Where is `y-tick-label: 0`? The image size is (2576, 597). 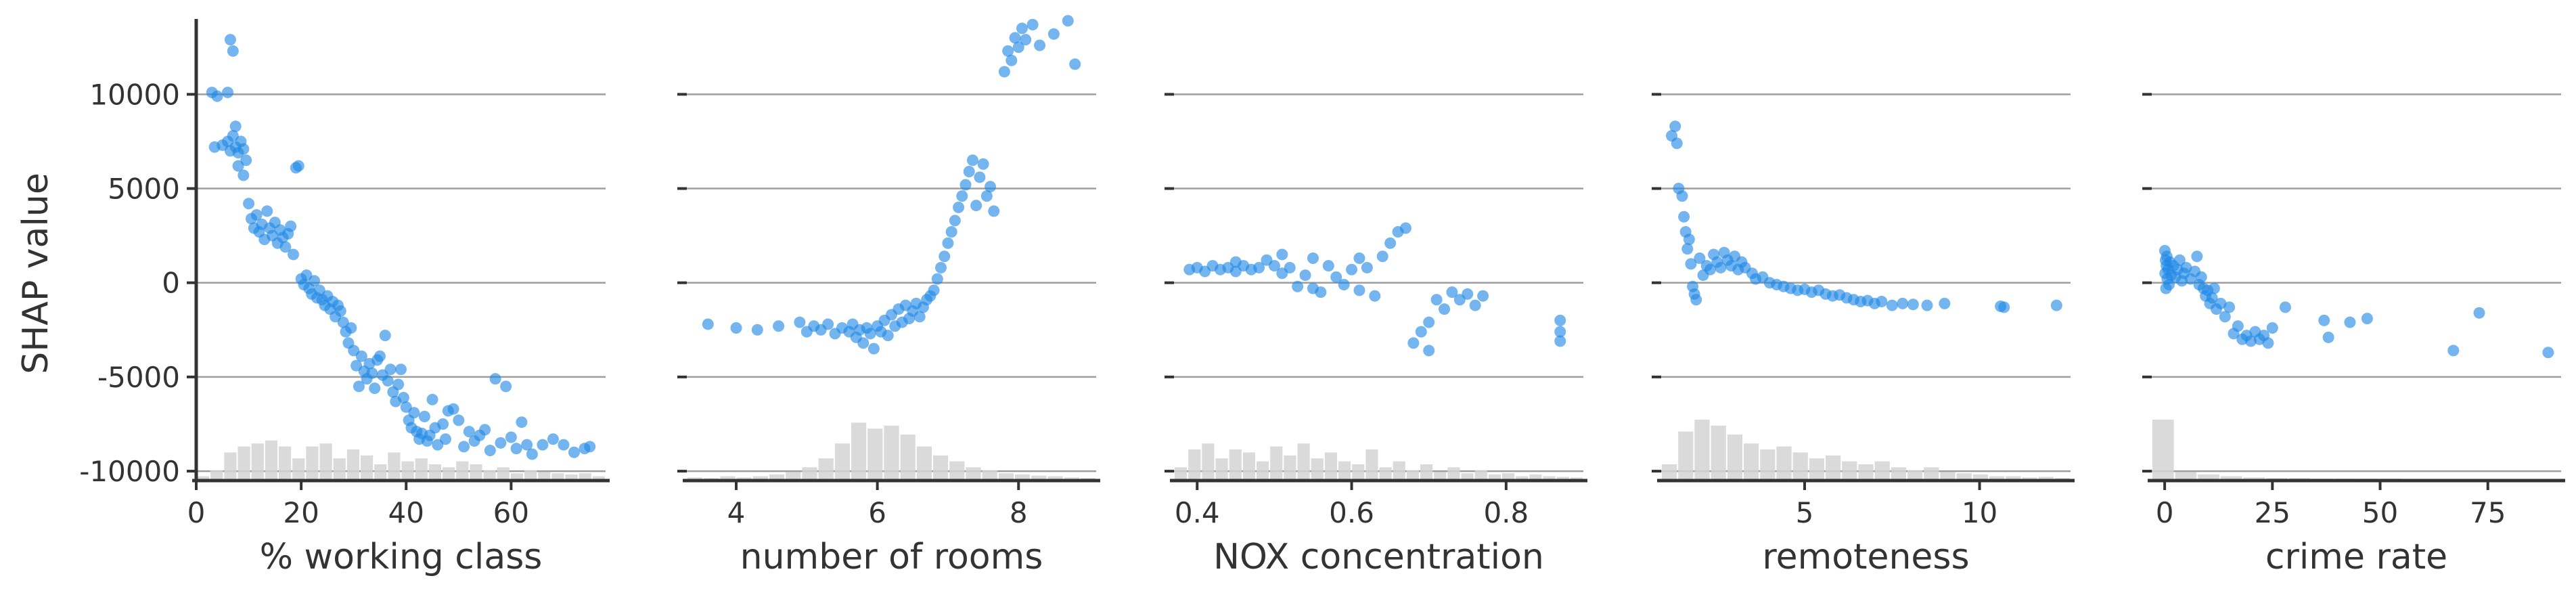
y-tick-label: 0 is located at coordinates (171, 283).